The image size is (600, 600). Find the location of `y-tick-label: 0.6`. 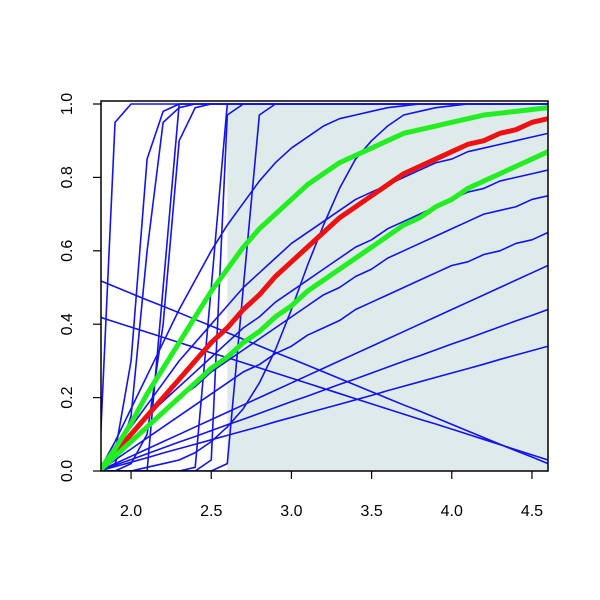

y-tick-label: 0.6 is located at coordinates (67, 251).